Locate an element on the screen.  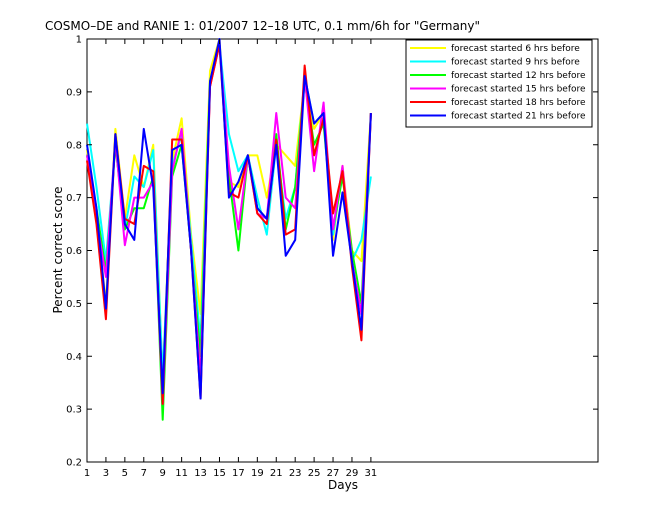
x-tick-label: 27 is located at coordinates (333, 473).